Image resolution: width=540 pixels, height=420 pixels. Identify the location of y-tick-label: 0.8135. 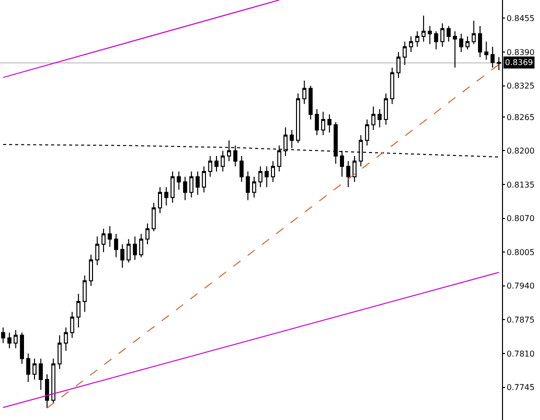
(520, 185).